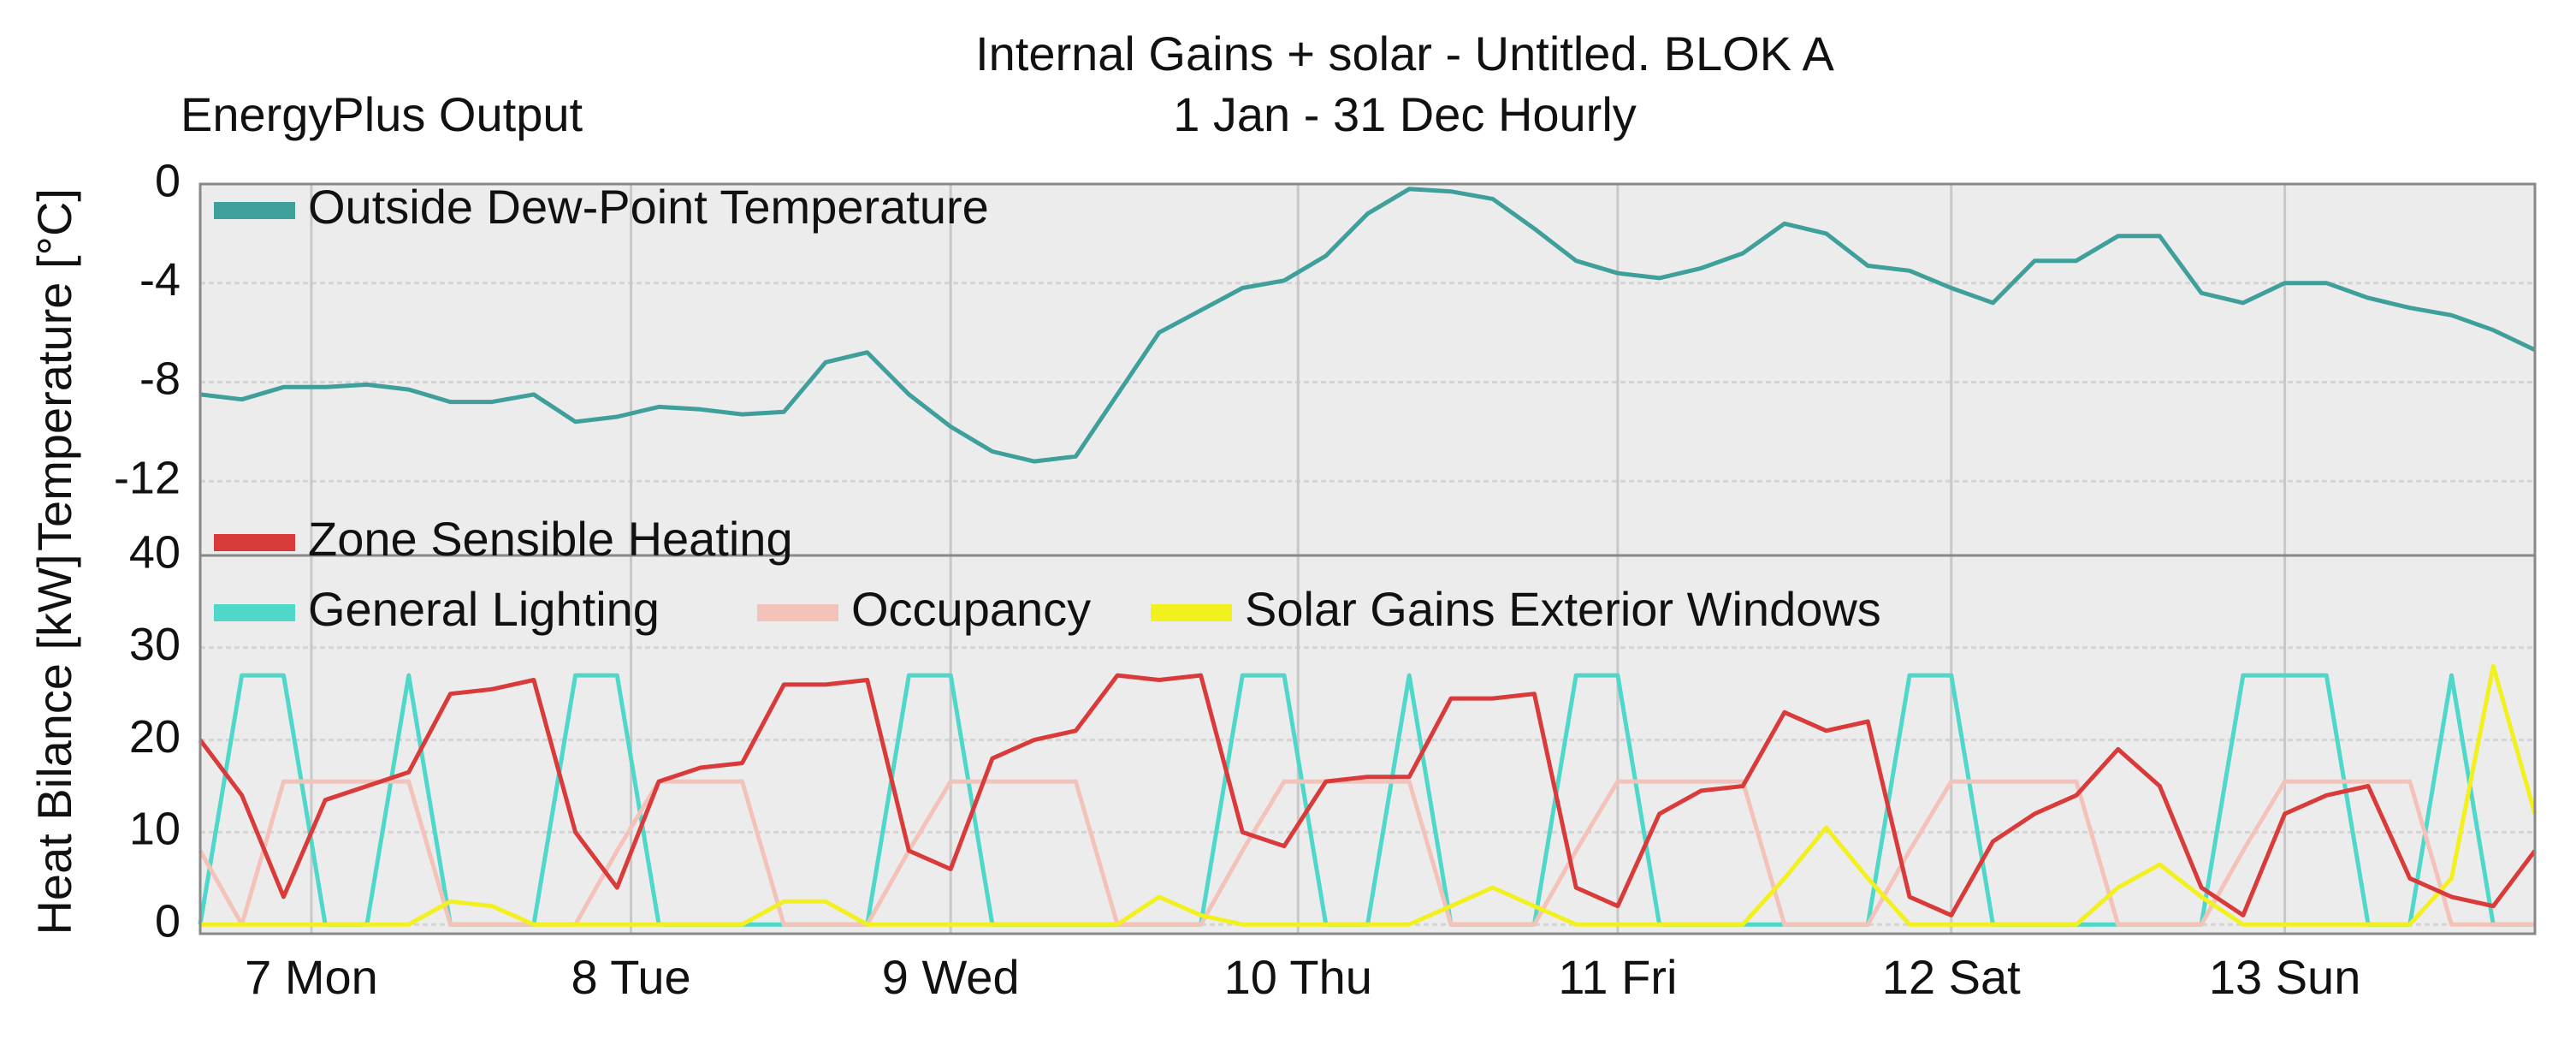 Image resolution: width=2576 pixels, height=1039 pixels. Describe the element at coordinates (155, 737) in the screenshot. I see `y-tick-label: 20` at that location.